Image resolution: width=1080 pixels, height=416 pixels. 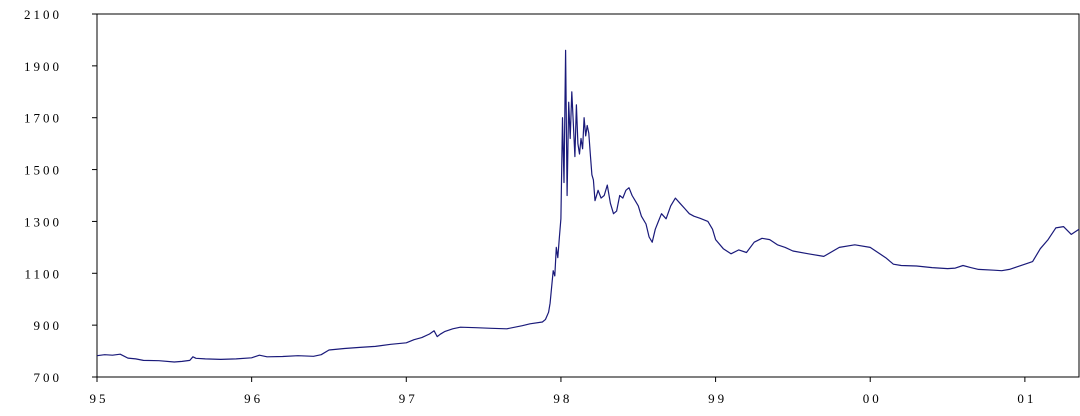 I want to click on y-tick-label: 1900, so click(x=43, y=66).